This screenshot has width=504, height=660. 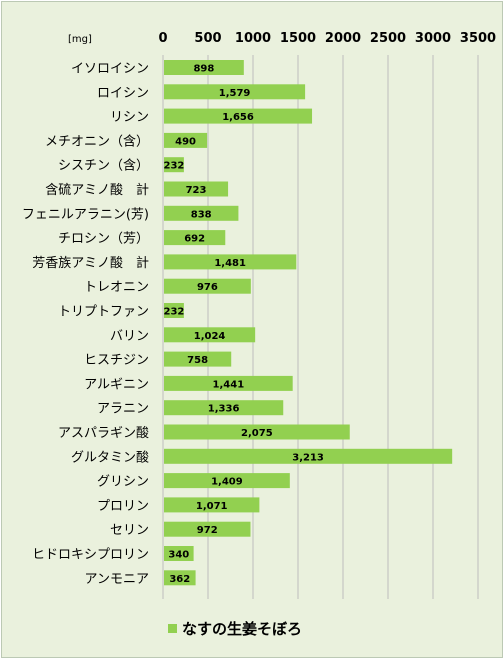 I want to click on data-label-19: 1,071, so click(x=212, y=506).